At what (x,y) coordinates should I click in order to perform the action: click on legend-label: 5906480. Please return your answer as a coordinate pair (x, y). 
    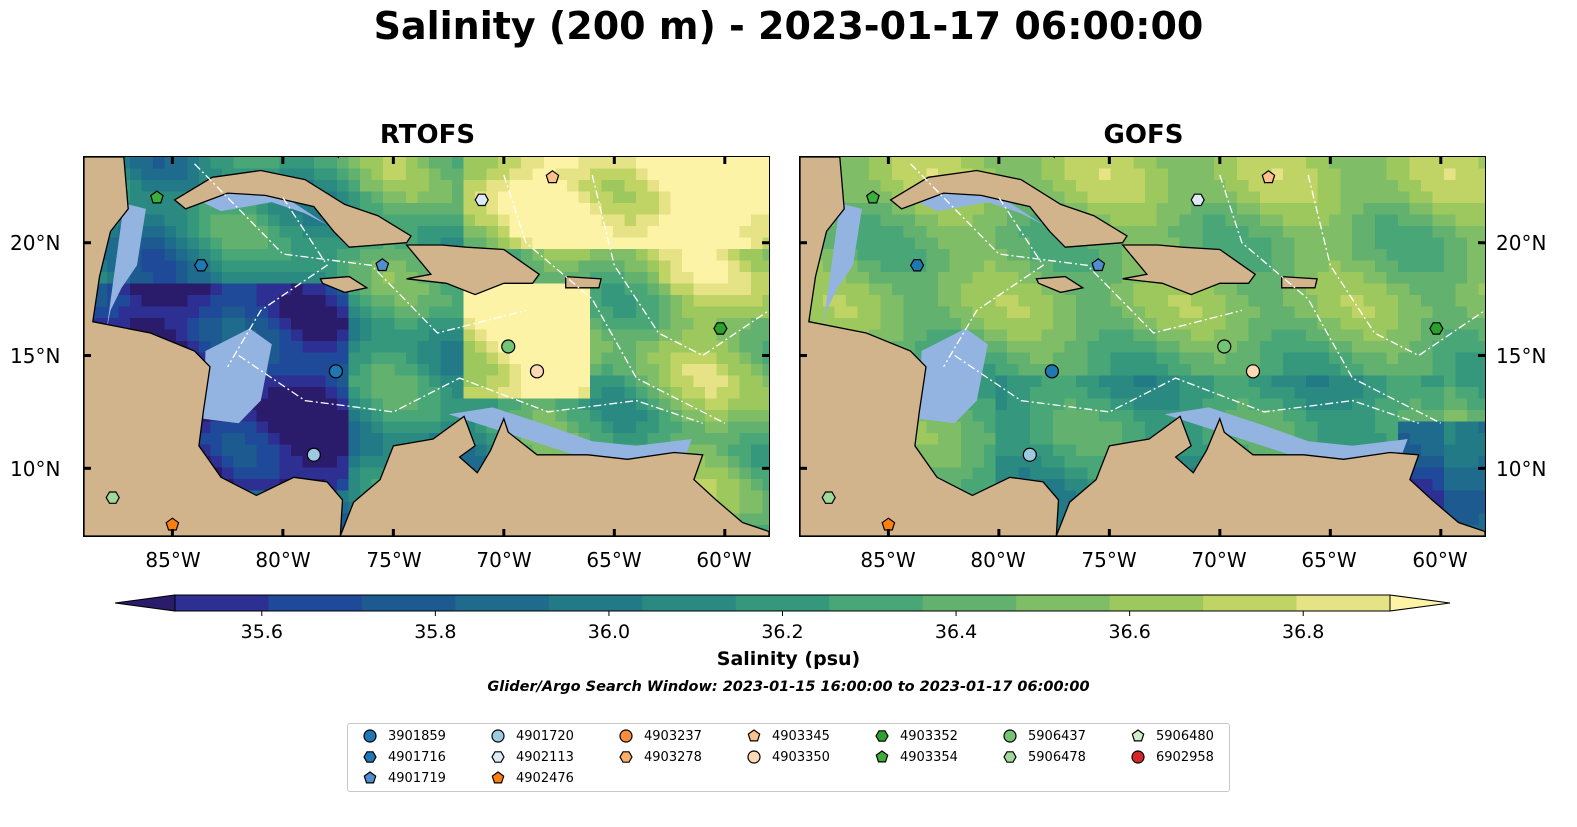
    Looking at the image, I should click on (1185, 736).